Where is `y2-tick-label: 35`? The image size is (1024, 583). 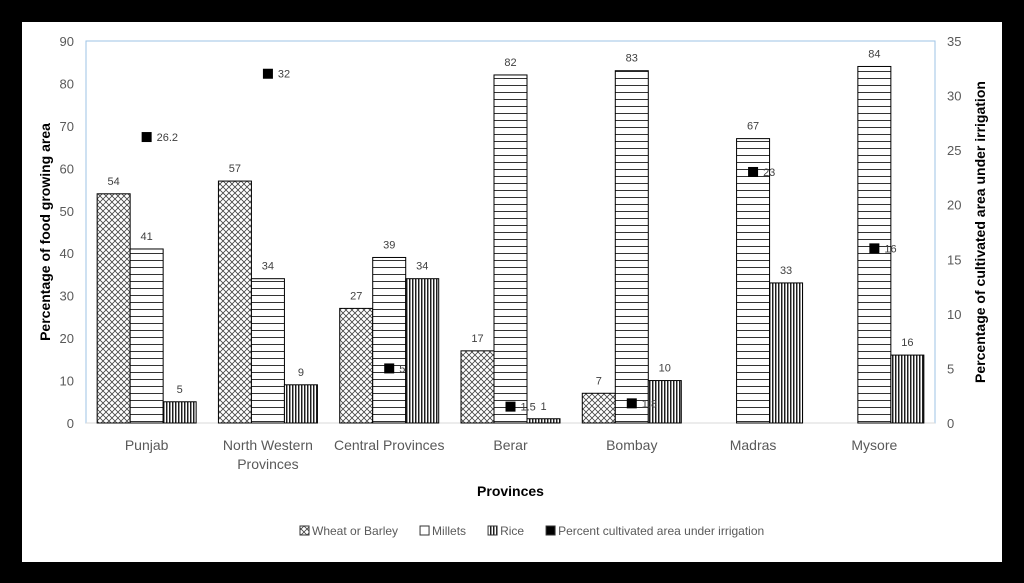
y2-tick-label: 35 is located at coordinates (954, 41).